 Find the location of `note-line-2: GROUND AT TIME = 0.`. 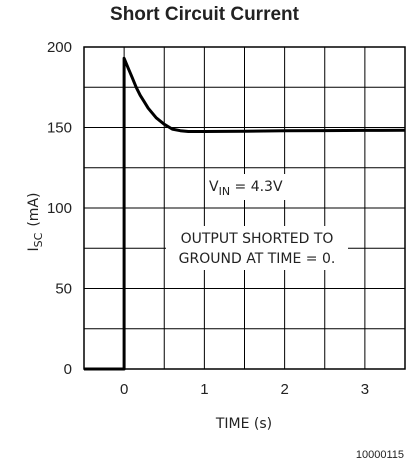

note-line-2: GROUND AT TIME = 0. is located at coordinates (257, 259).